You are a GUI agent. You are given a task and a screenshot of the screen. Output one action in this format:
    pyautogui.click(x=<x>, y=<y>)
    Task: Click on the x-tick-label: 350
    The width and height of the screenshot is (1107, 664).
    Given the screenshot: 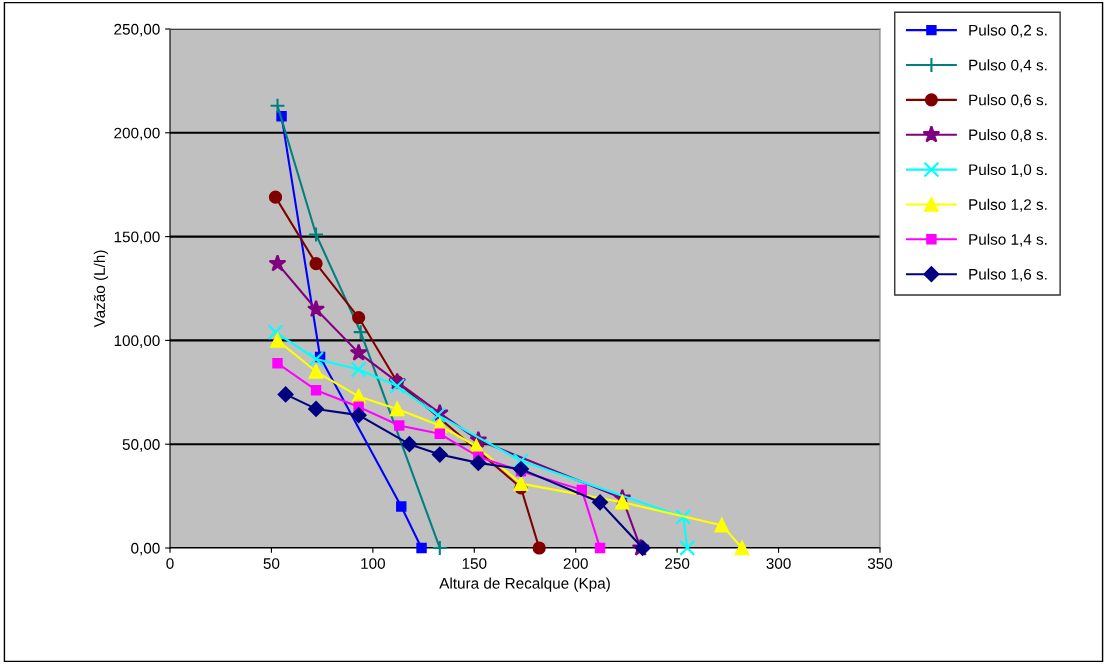 What is the action you would take?
    pyautogui.click(x=880, y=563)
    